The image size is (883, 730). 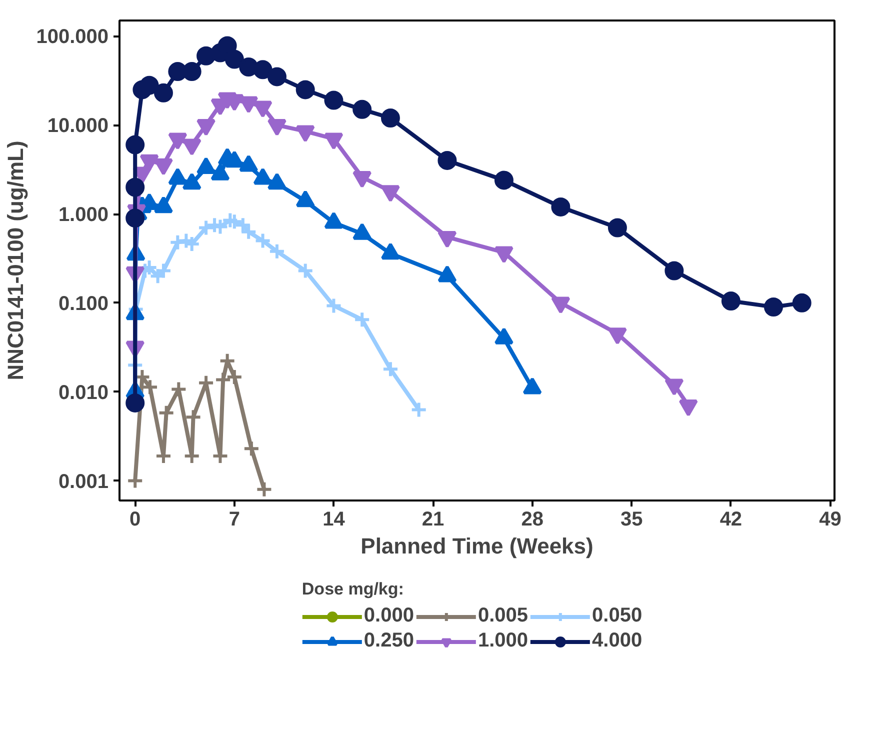 I want to click on y-tick-label: 1.000, so click(x=83, y=215).